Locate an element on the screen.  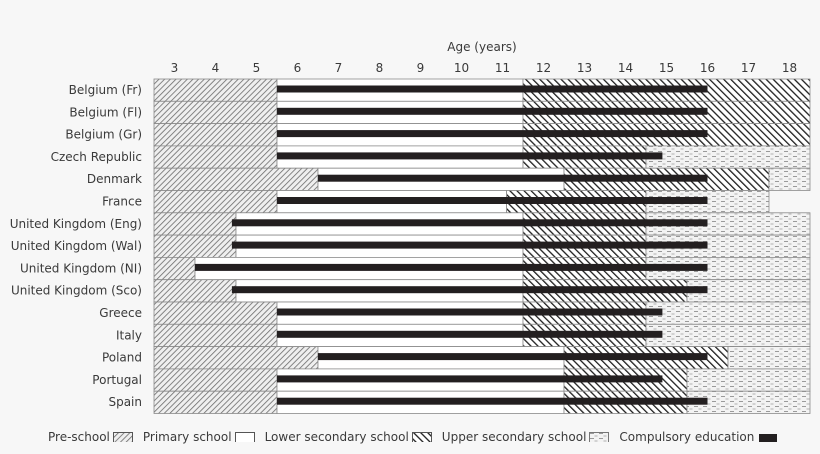
legend-label: Upper secondary school is located at coordinates (514, 437).